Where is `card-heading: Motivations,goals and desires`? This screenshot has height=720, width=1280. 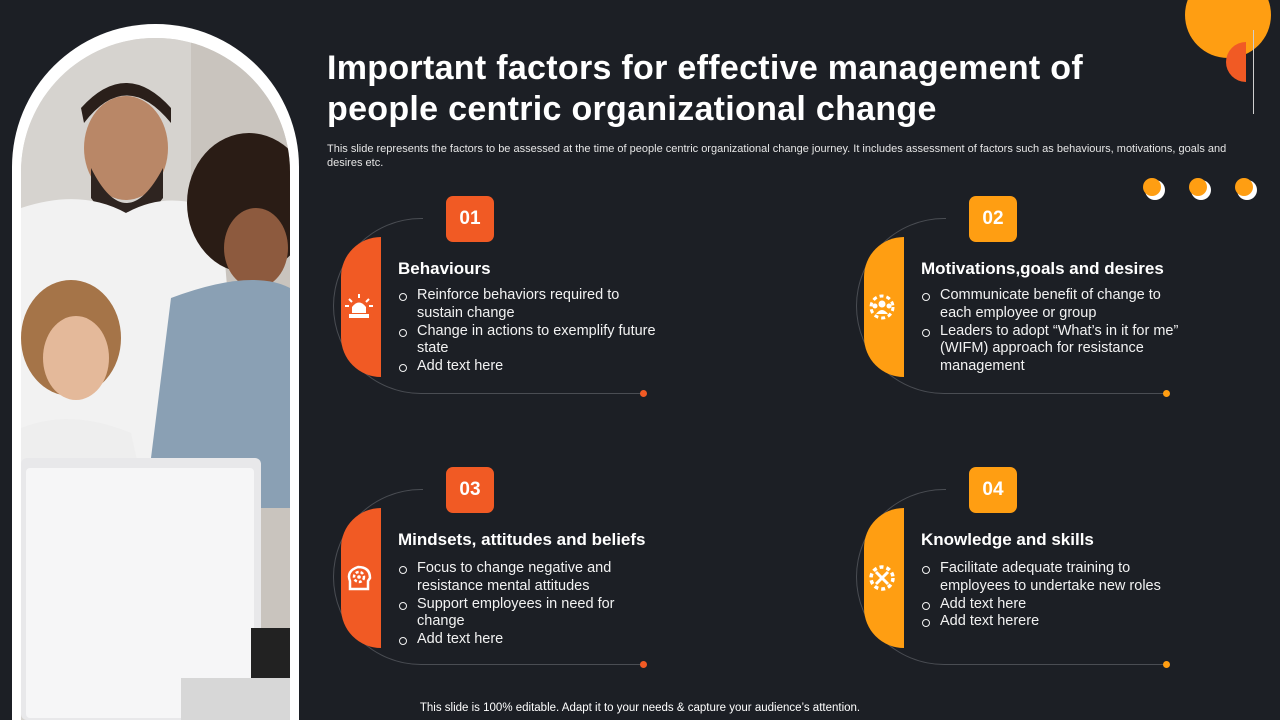
card-heading: Motivations,goals and desires is located at coordinates (1042, 268).